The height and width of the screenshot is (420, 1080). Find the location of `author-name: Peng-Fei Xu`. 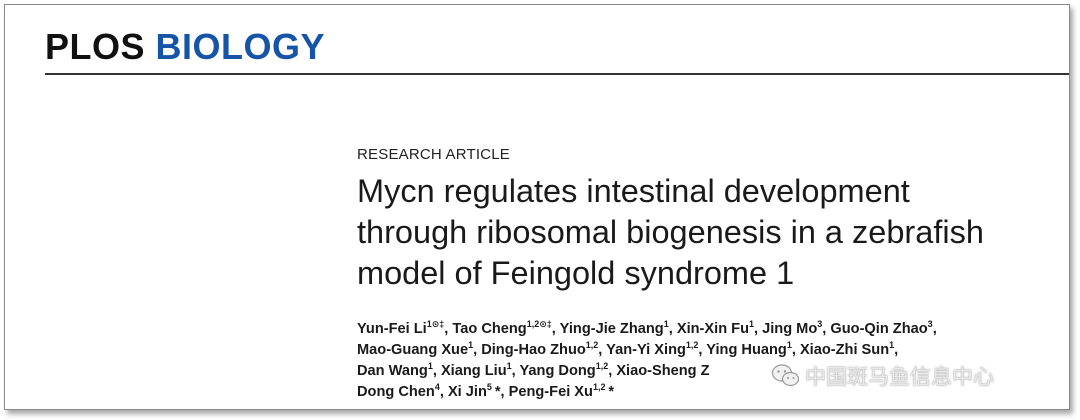

author-name: Peng-Fei Xu is located at coordinates (550, 392).